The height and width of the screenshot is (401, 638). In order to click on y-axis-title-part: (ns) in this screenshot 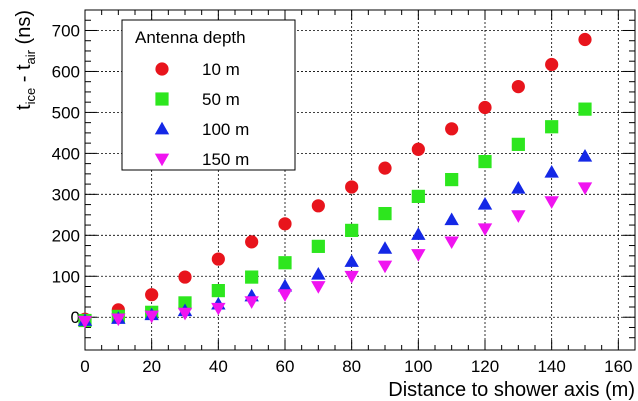, I will do `click(24, 30)`.